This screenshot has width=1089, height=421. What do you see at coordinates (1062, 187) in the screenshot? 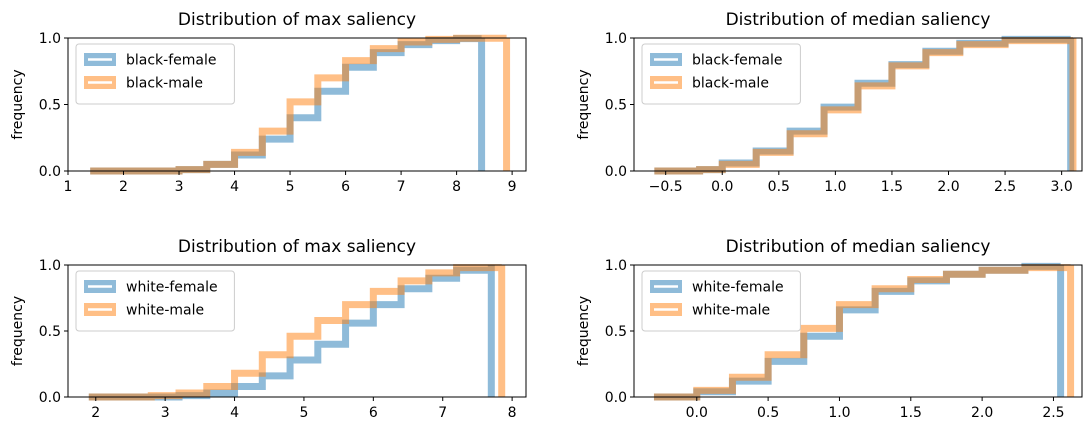
I see `x-tick-label: 3.0` at bounding box center [1062, 187].